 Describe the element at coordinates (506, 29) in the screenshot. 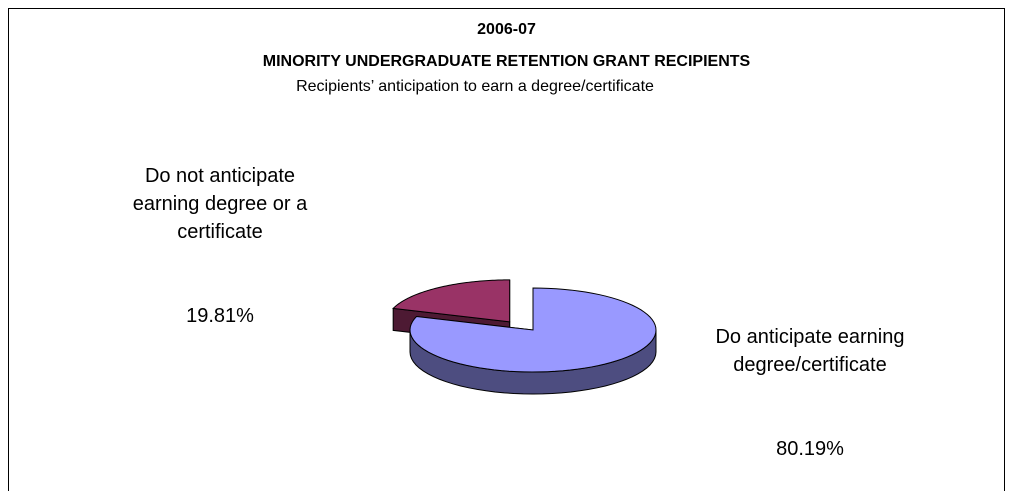

I see `chart-title: 2006-07` at that location.